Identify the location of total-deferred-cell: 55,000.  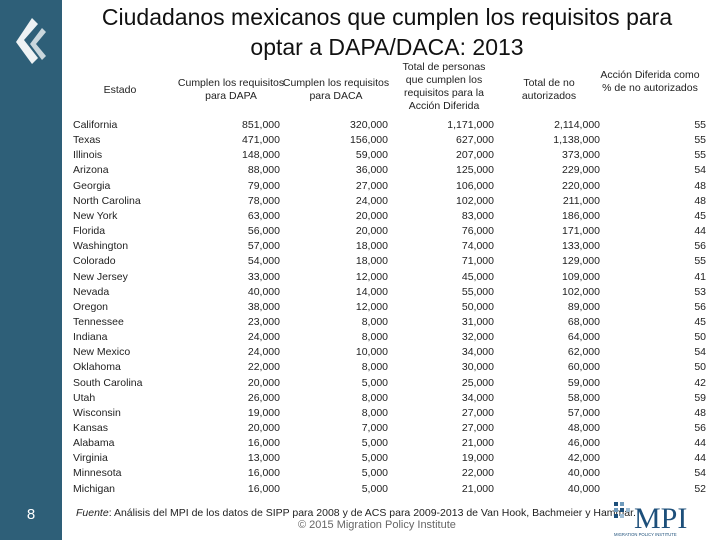
(477, 291).